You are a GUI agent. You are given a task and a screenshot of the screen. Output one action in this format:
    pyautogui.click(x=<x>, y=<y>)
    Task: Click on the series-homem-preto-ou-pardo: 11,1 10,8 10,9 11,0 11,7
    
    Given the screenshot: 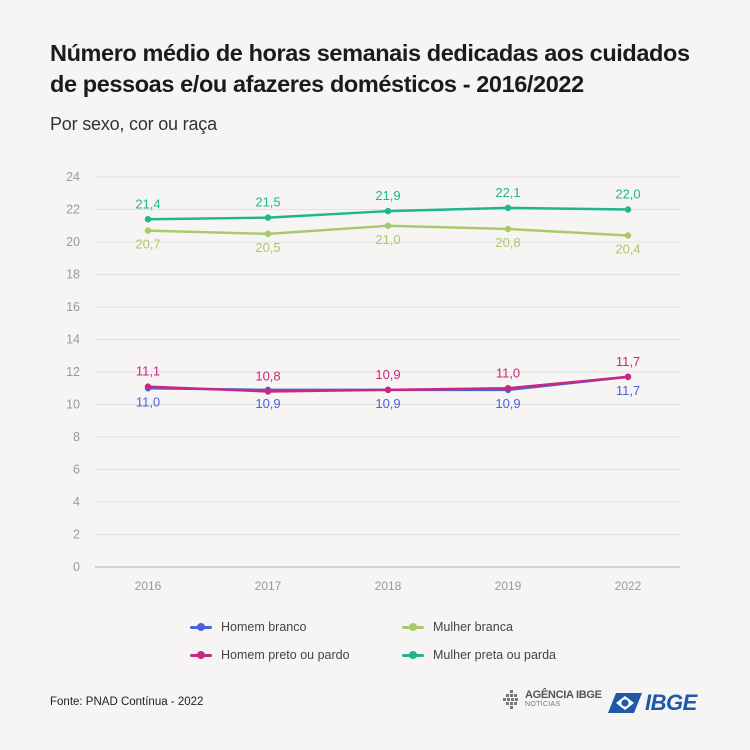 What is the action you would take?
    pyautogui.click(x=388, y=374)
    